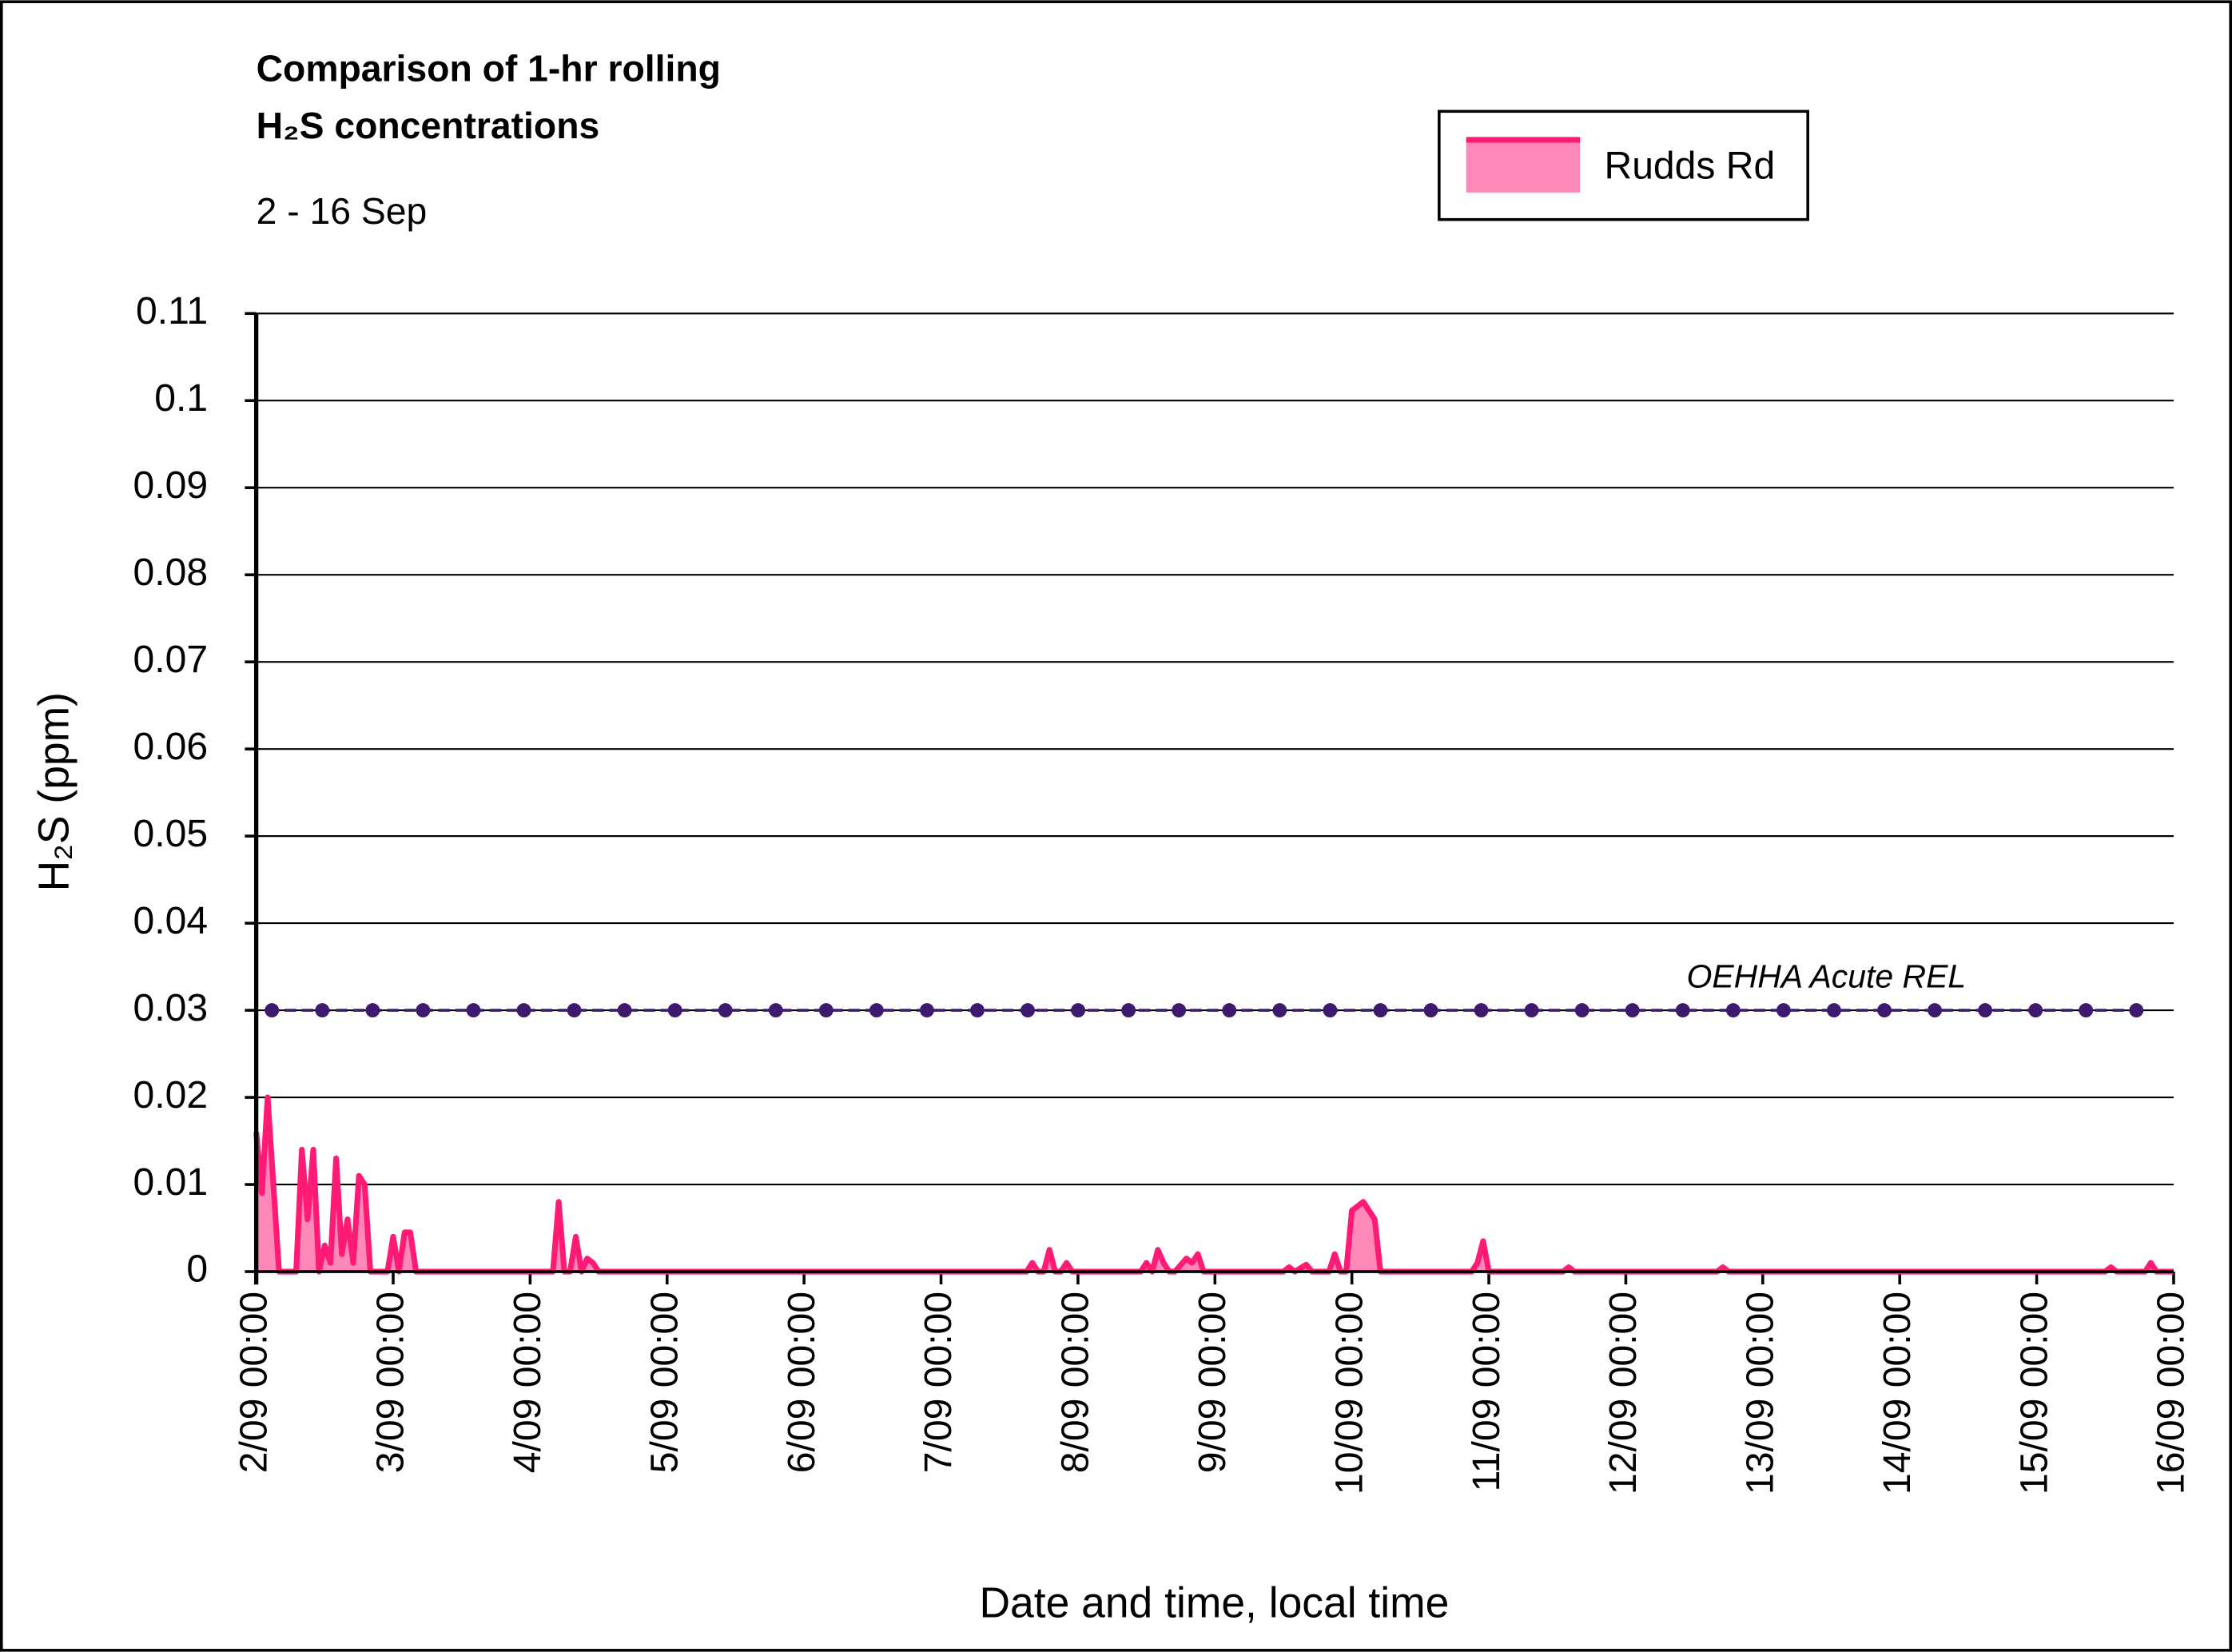  What do you see at coordinates (1214, 1603) in the screenshot?
I see `x-axis-label: Date and time, local time` at bounding box center [1214, 1603].